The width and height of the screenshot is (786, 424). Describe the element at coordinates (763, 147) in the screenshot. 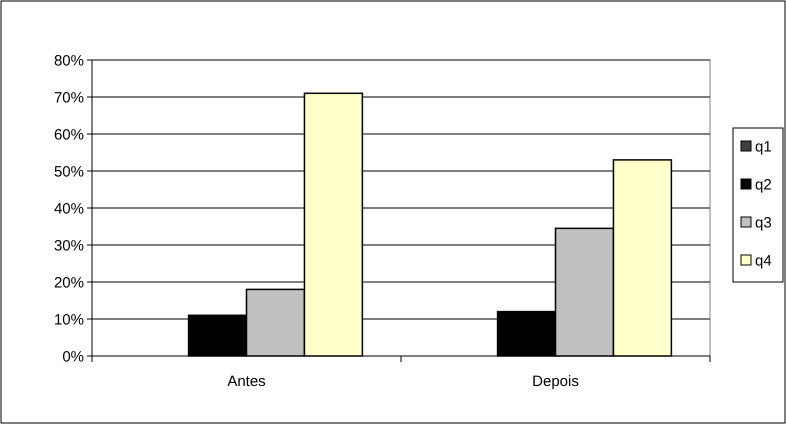

I see `legend-label: q1` at that location.